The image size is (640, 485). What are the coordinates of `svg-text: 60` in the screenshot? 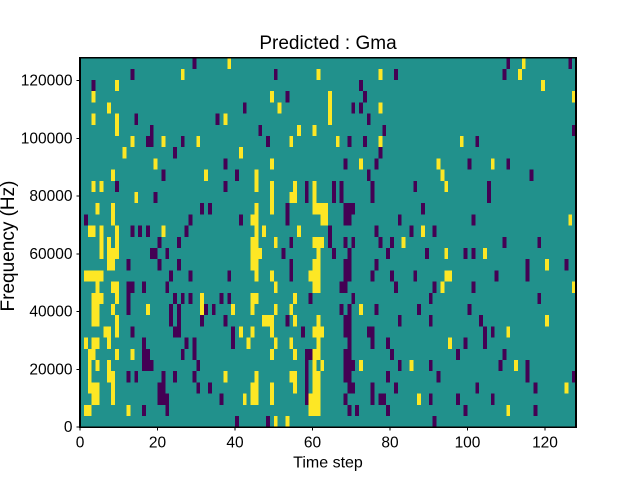 It's located at (313, 443).